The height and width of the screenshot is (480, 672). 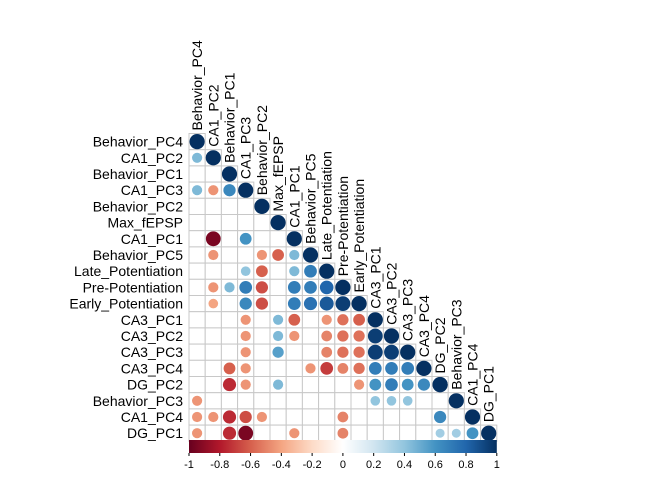 I want to click on column-label-ca3-pc4: CA3_PC4, so click(x=424, y=326).